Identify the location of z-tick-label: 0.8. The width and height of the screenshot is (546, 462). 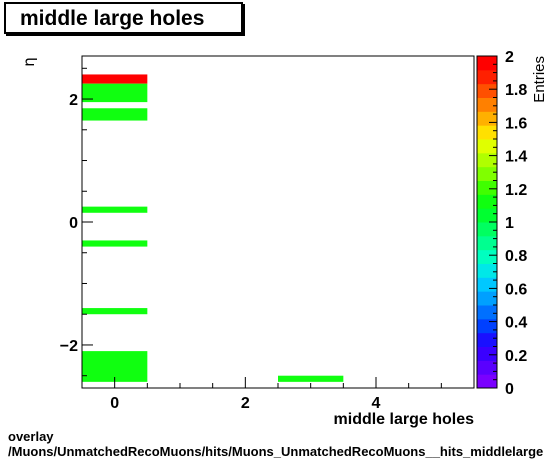
(516, 256).